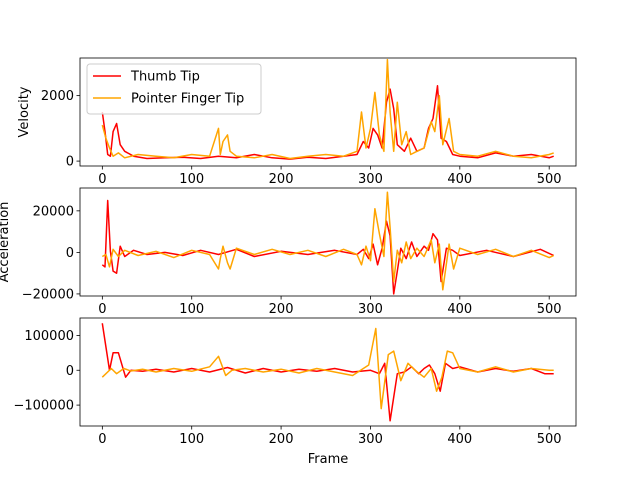  Describe the element at coordinates (165, 77) in the screenshot. I see `legend-entry-label: Thumb Tip` at that location.